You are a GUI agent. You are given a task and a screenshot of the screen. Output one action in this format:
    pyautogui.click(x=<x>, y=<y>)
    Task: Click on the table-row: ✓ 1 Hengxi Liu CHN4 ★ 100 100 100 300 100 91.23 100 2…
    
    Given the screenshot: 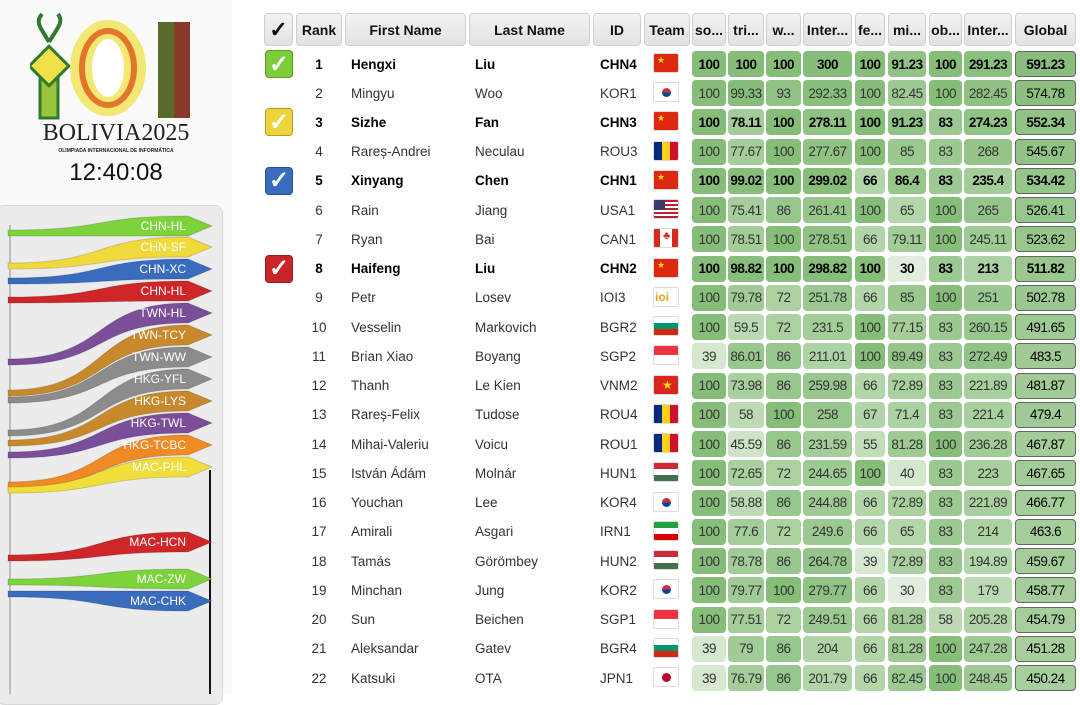 What is the action you would take?
    pyautogui.click(x=672, y=63)
    